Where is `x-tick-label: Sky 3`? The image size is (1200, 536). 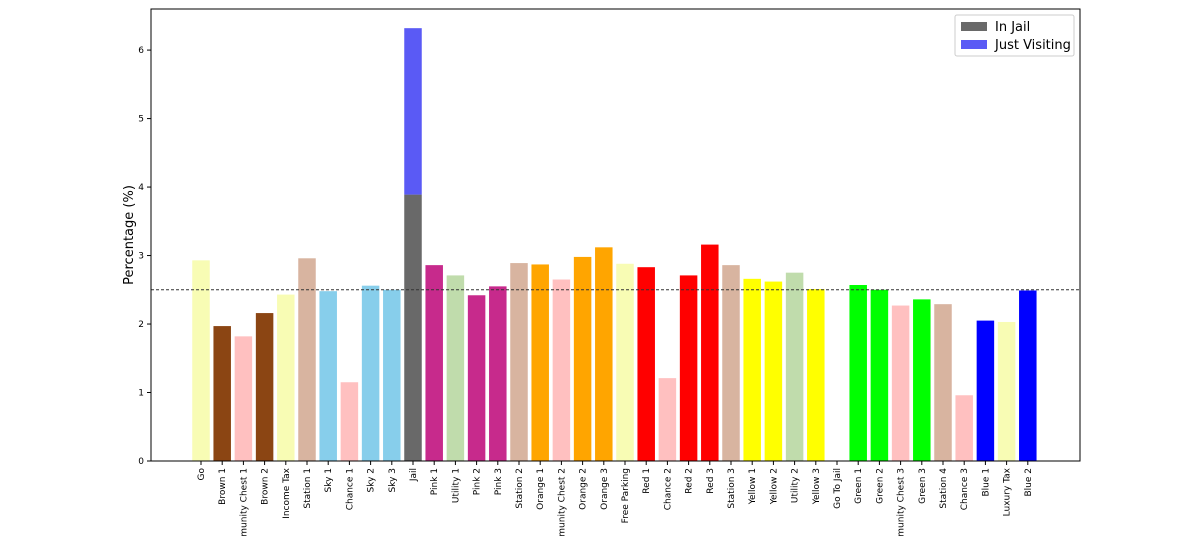
x-tick-label: Sky 3 is located at coordinates (393, 480).